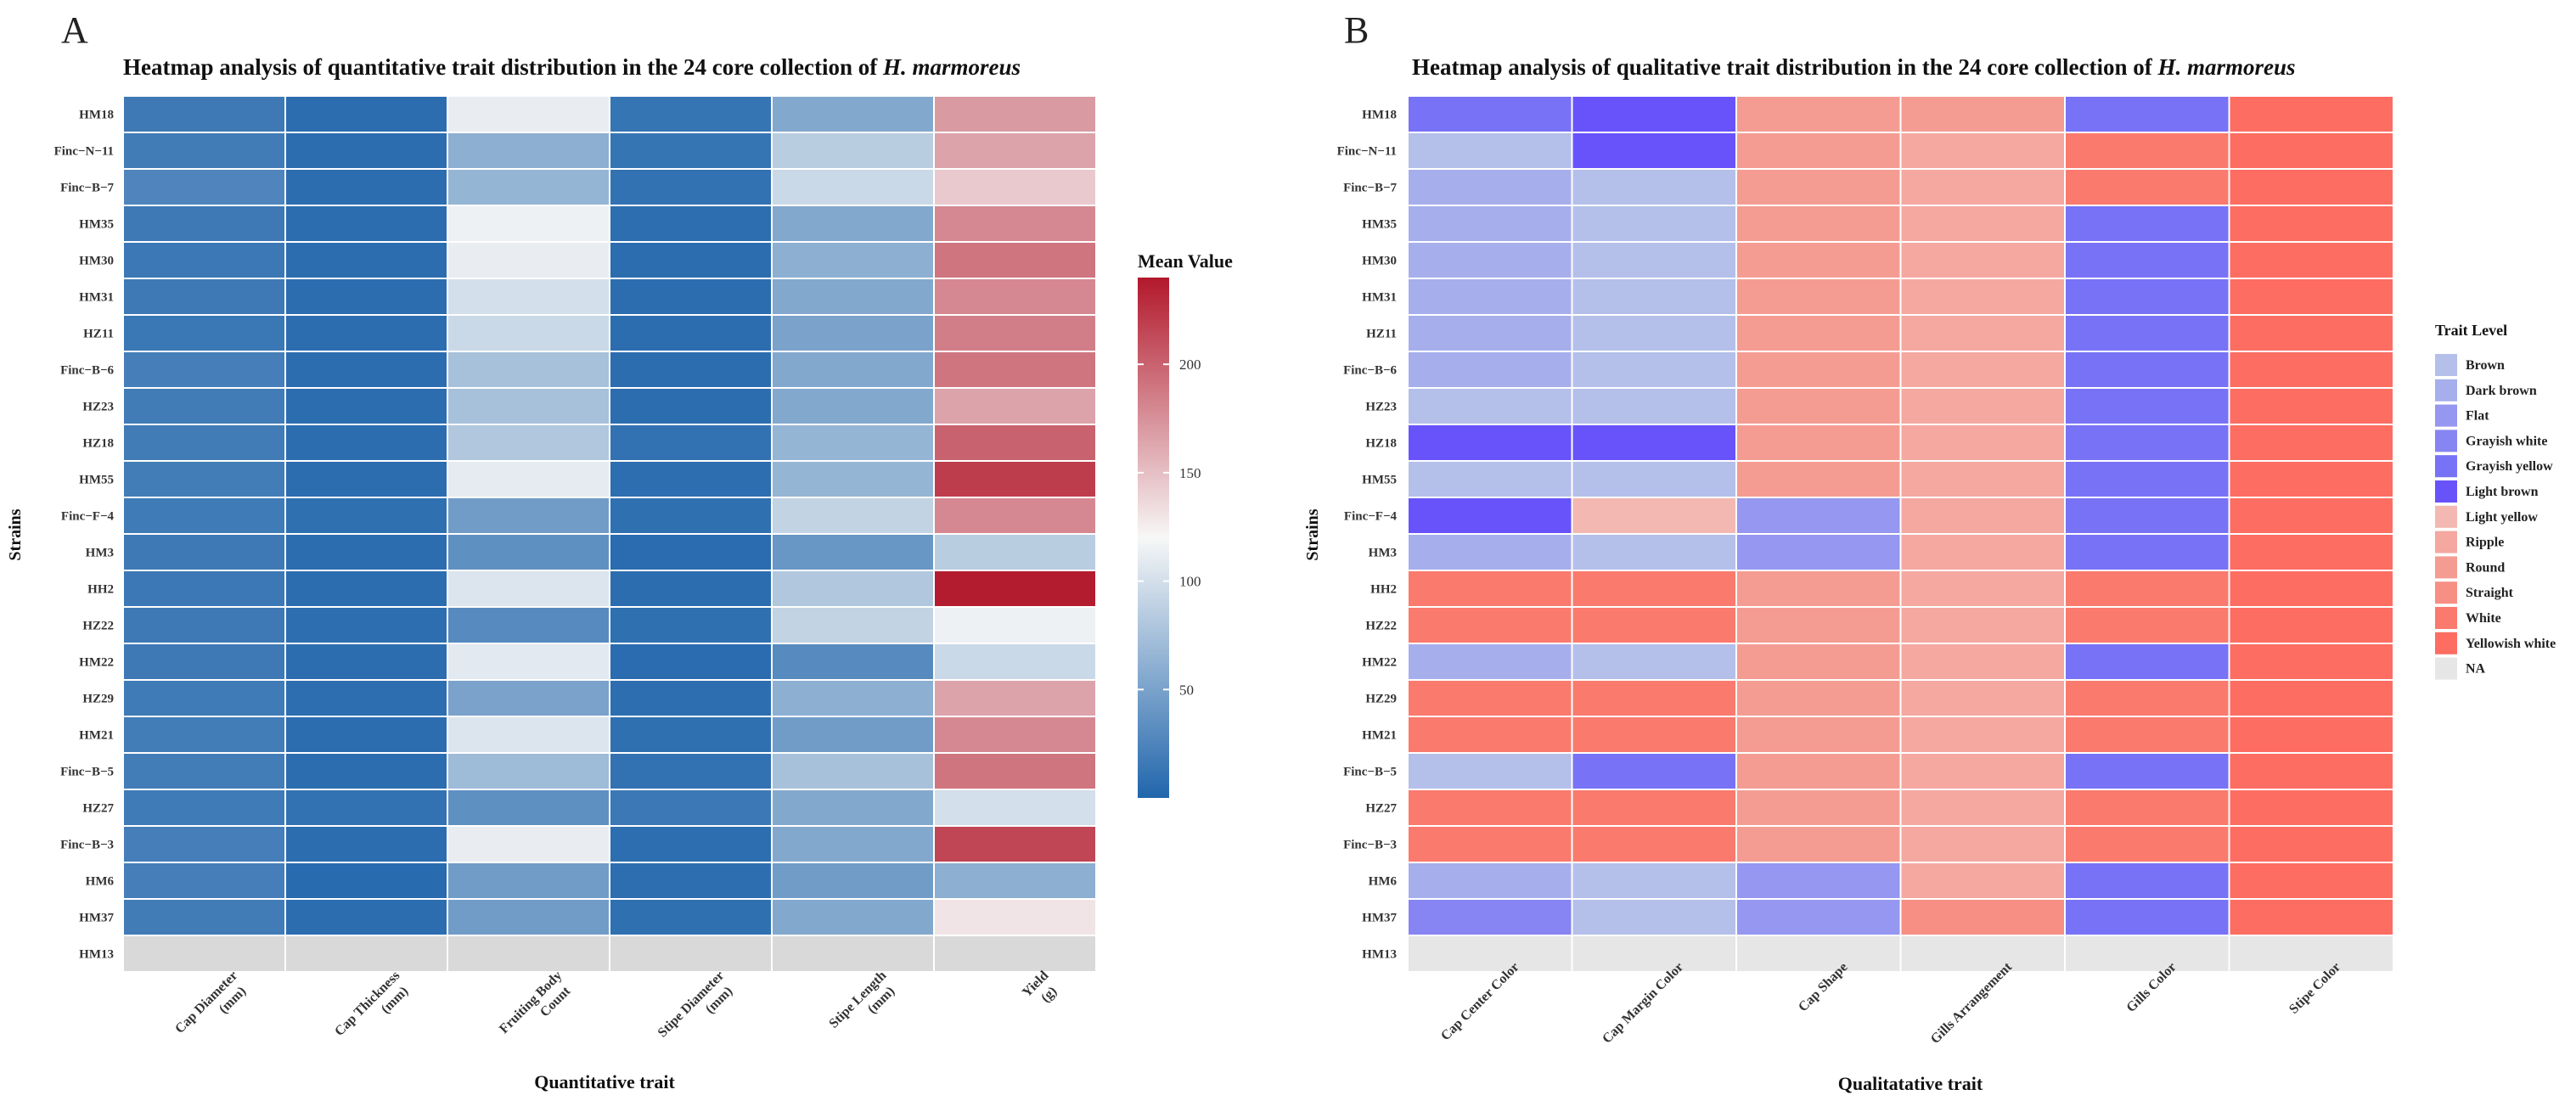 The height and width of the screenshot is (1112, 2576). What do you see at coordinates (697, 1011) in the screenshot?
I see `column-label-a: Stipe Diameter(mm)` at bounding box center [697, 1011].